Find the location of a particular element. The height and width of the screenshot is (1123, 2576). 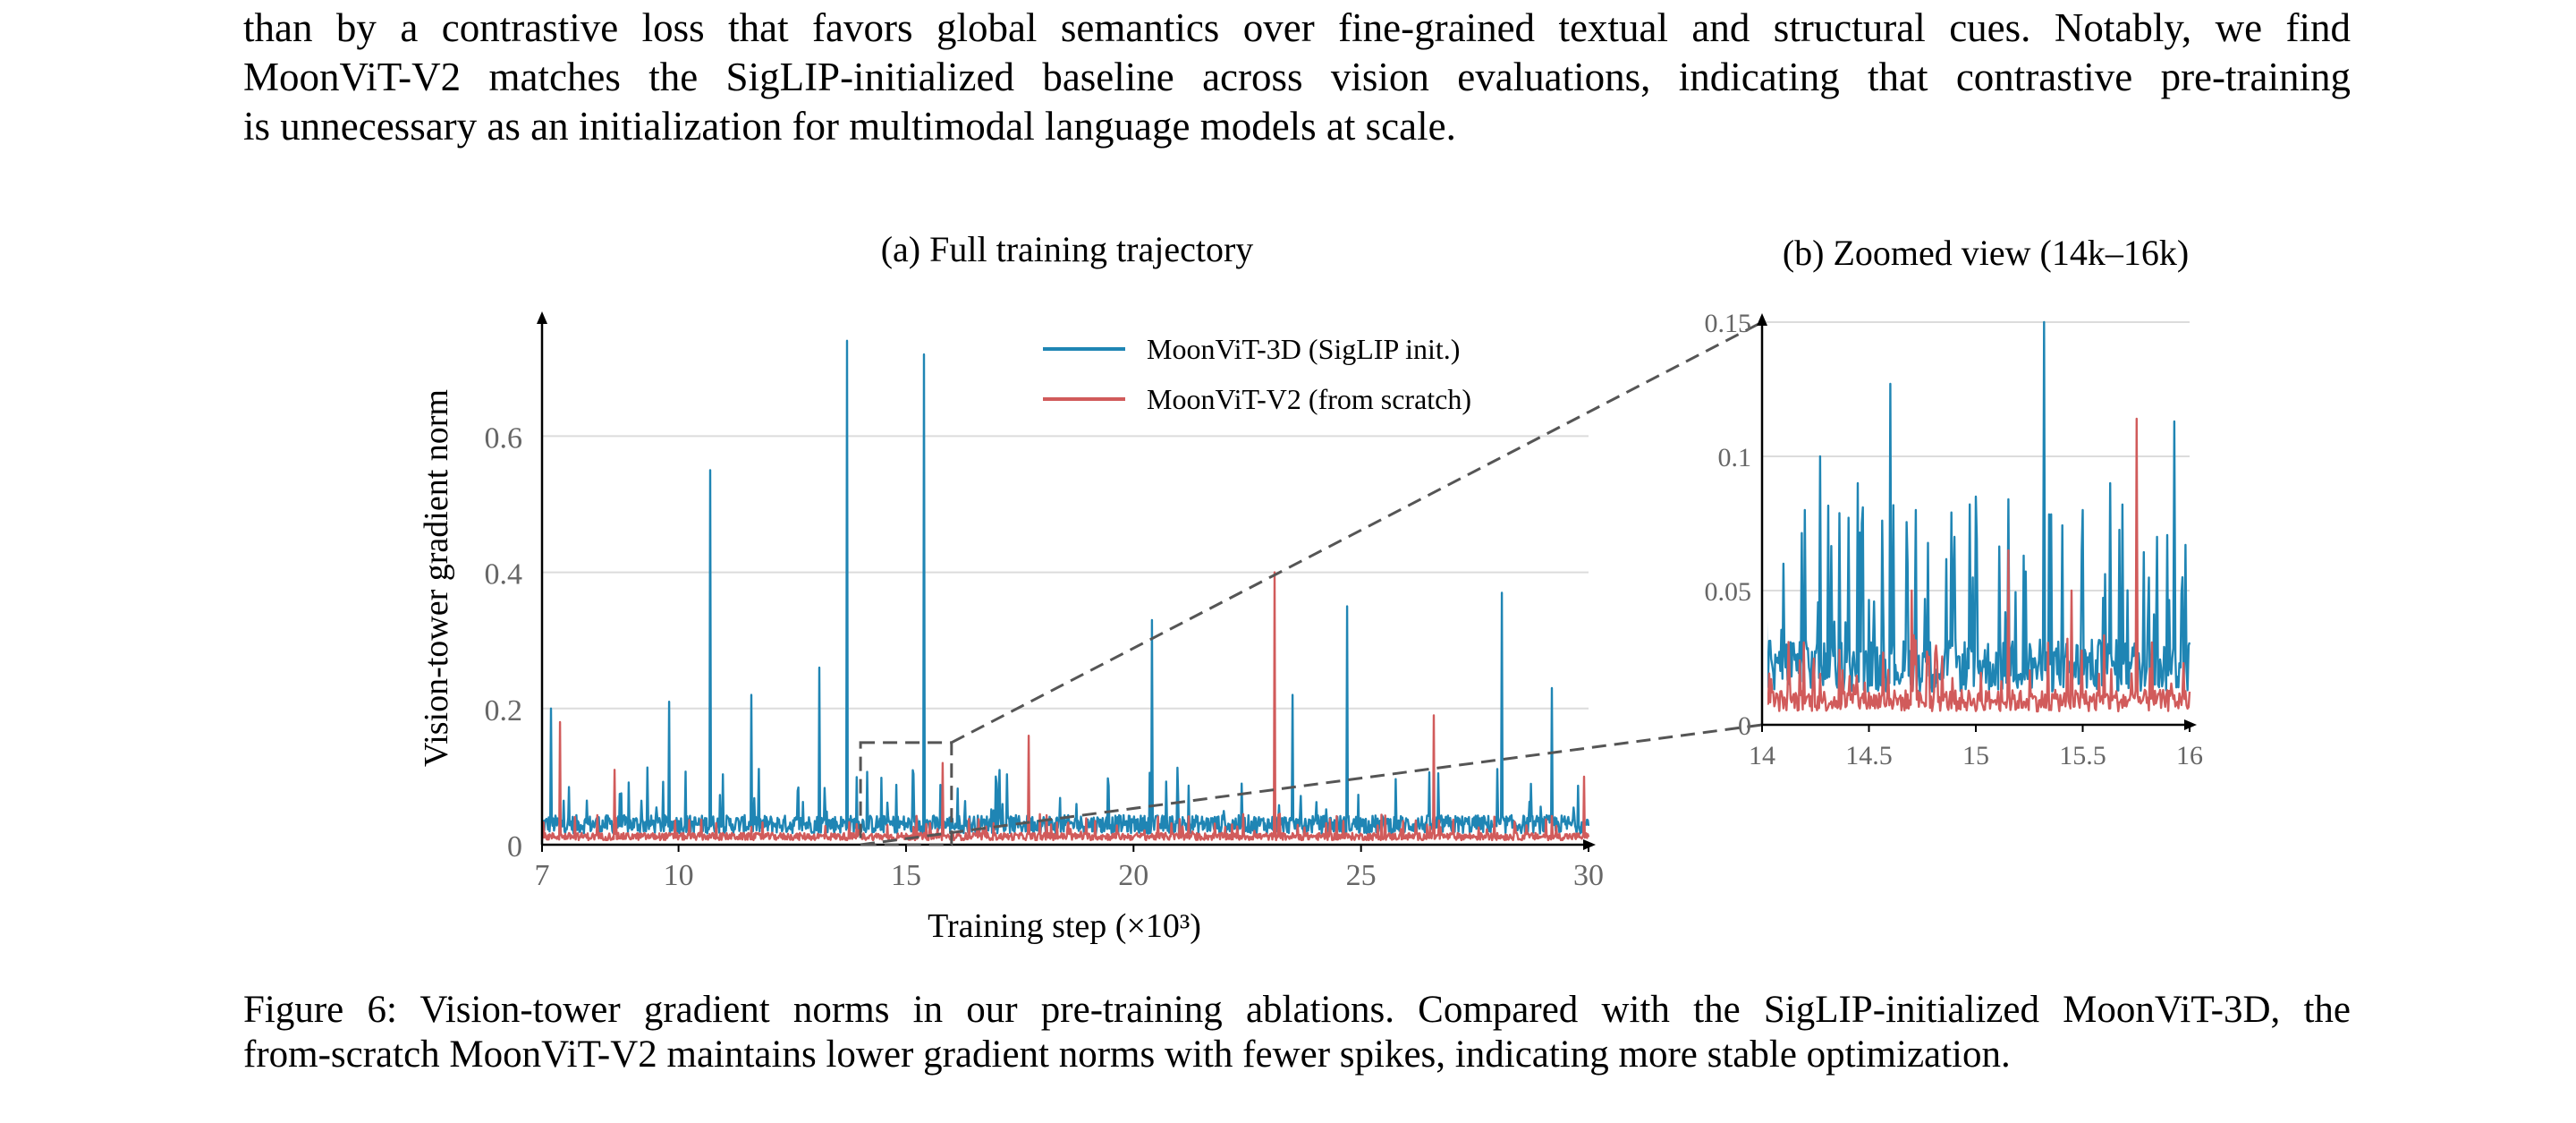

zoom-series-line-moonvit-3d is located at coordinates (1979, 507).